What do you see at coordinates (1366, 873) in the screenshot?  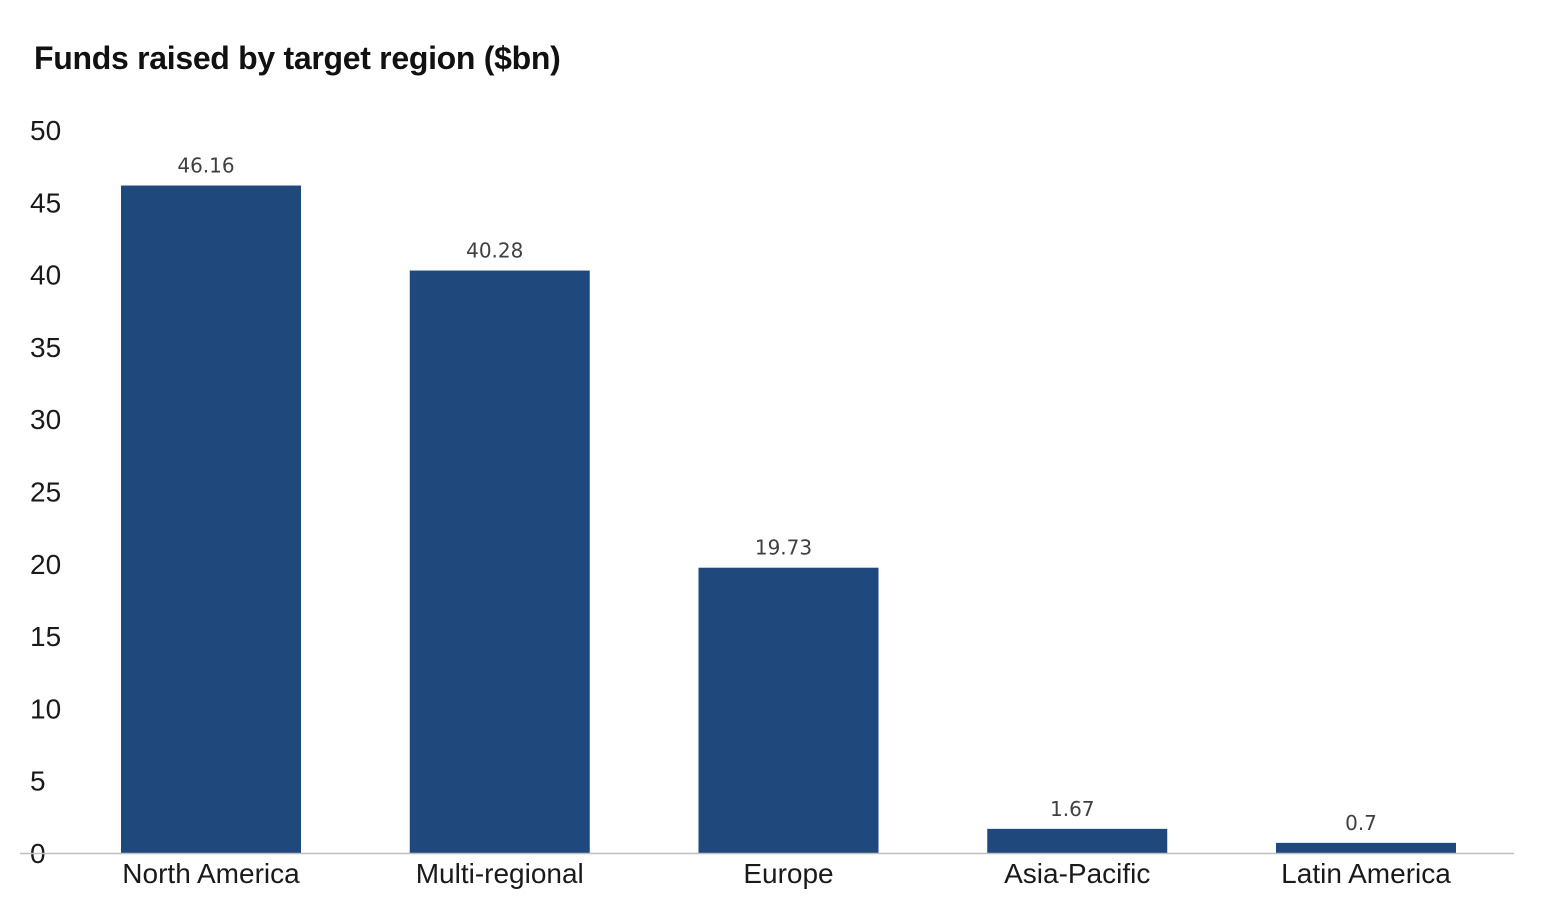 I see `x-category-label: Latin America` at bounding box center [1366, 873].